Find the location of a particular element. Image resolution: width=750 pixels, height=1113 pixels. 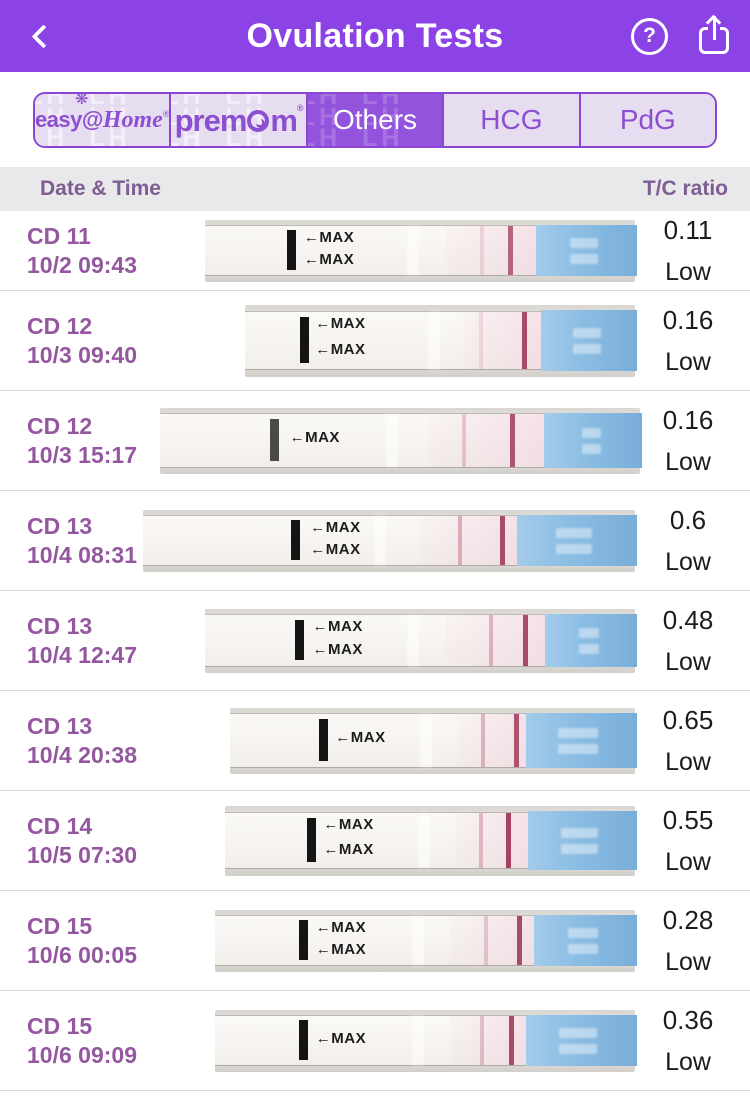

tc-ratio-value: 0.48 is located at coordinates (688, 619).